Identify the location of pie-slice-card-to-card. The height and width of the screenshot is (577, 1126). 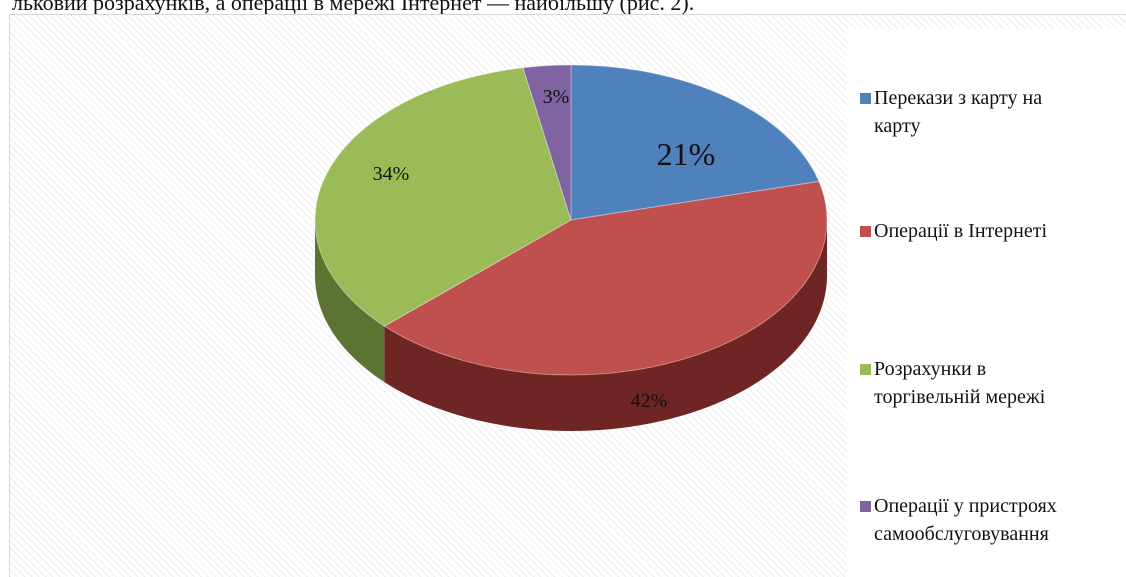
(695, 142).